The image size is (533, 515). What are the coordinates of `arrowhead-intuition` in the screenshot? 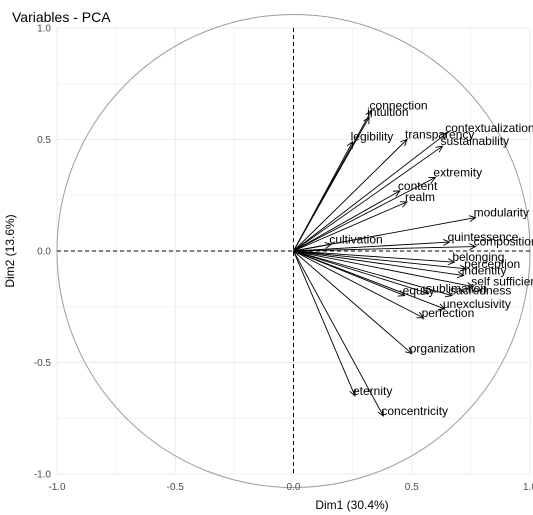 It's located at (366, 120).